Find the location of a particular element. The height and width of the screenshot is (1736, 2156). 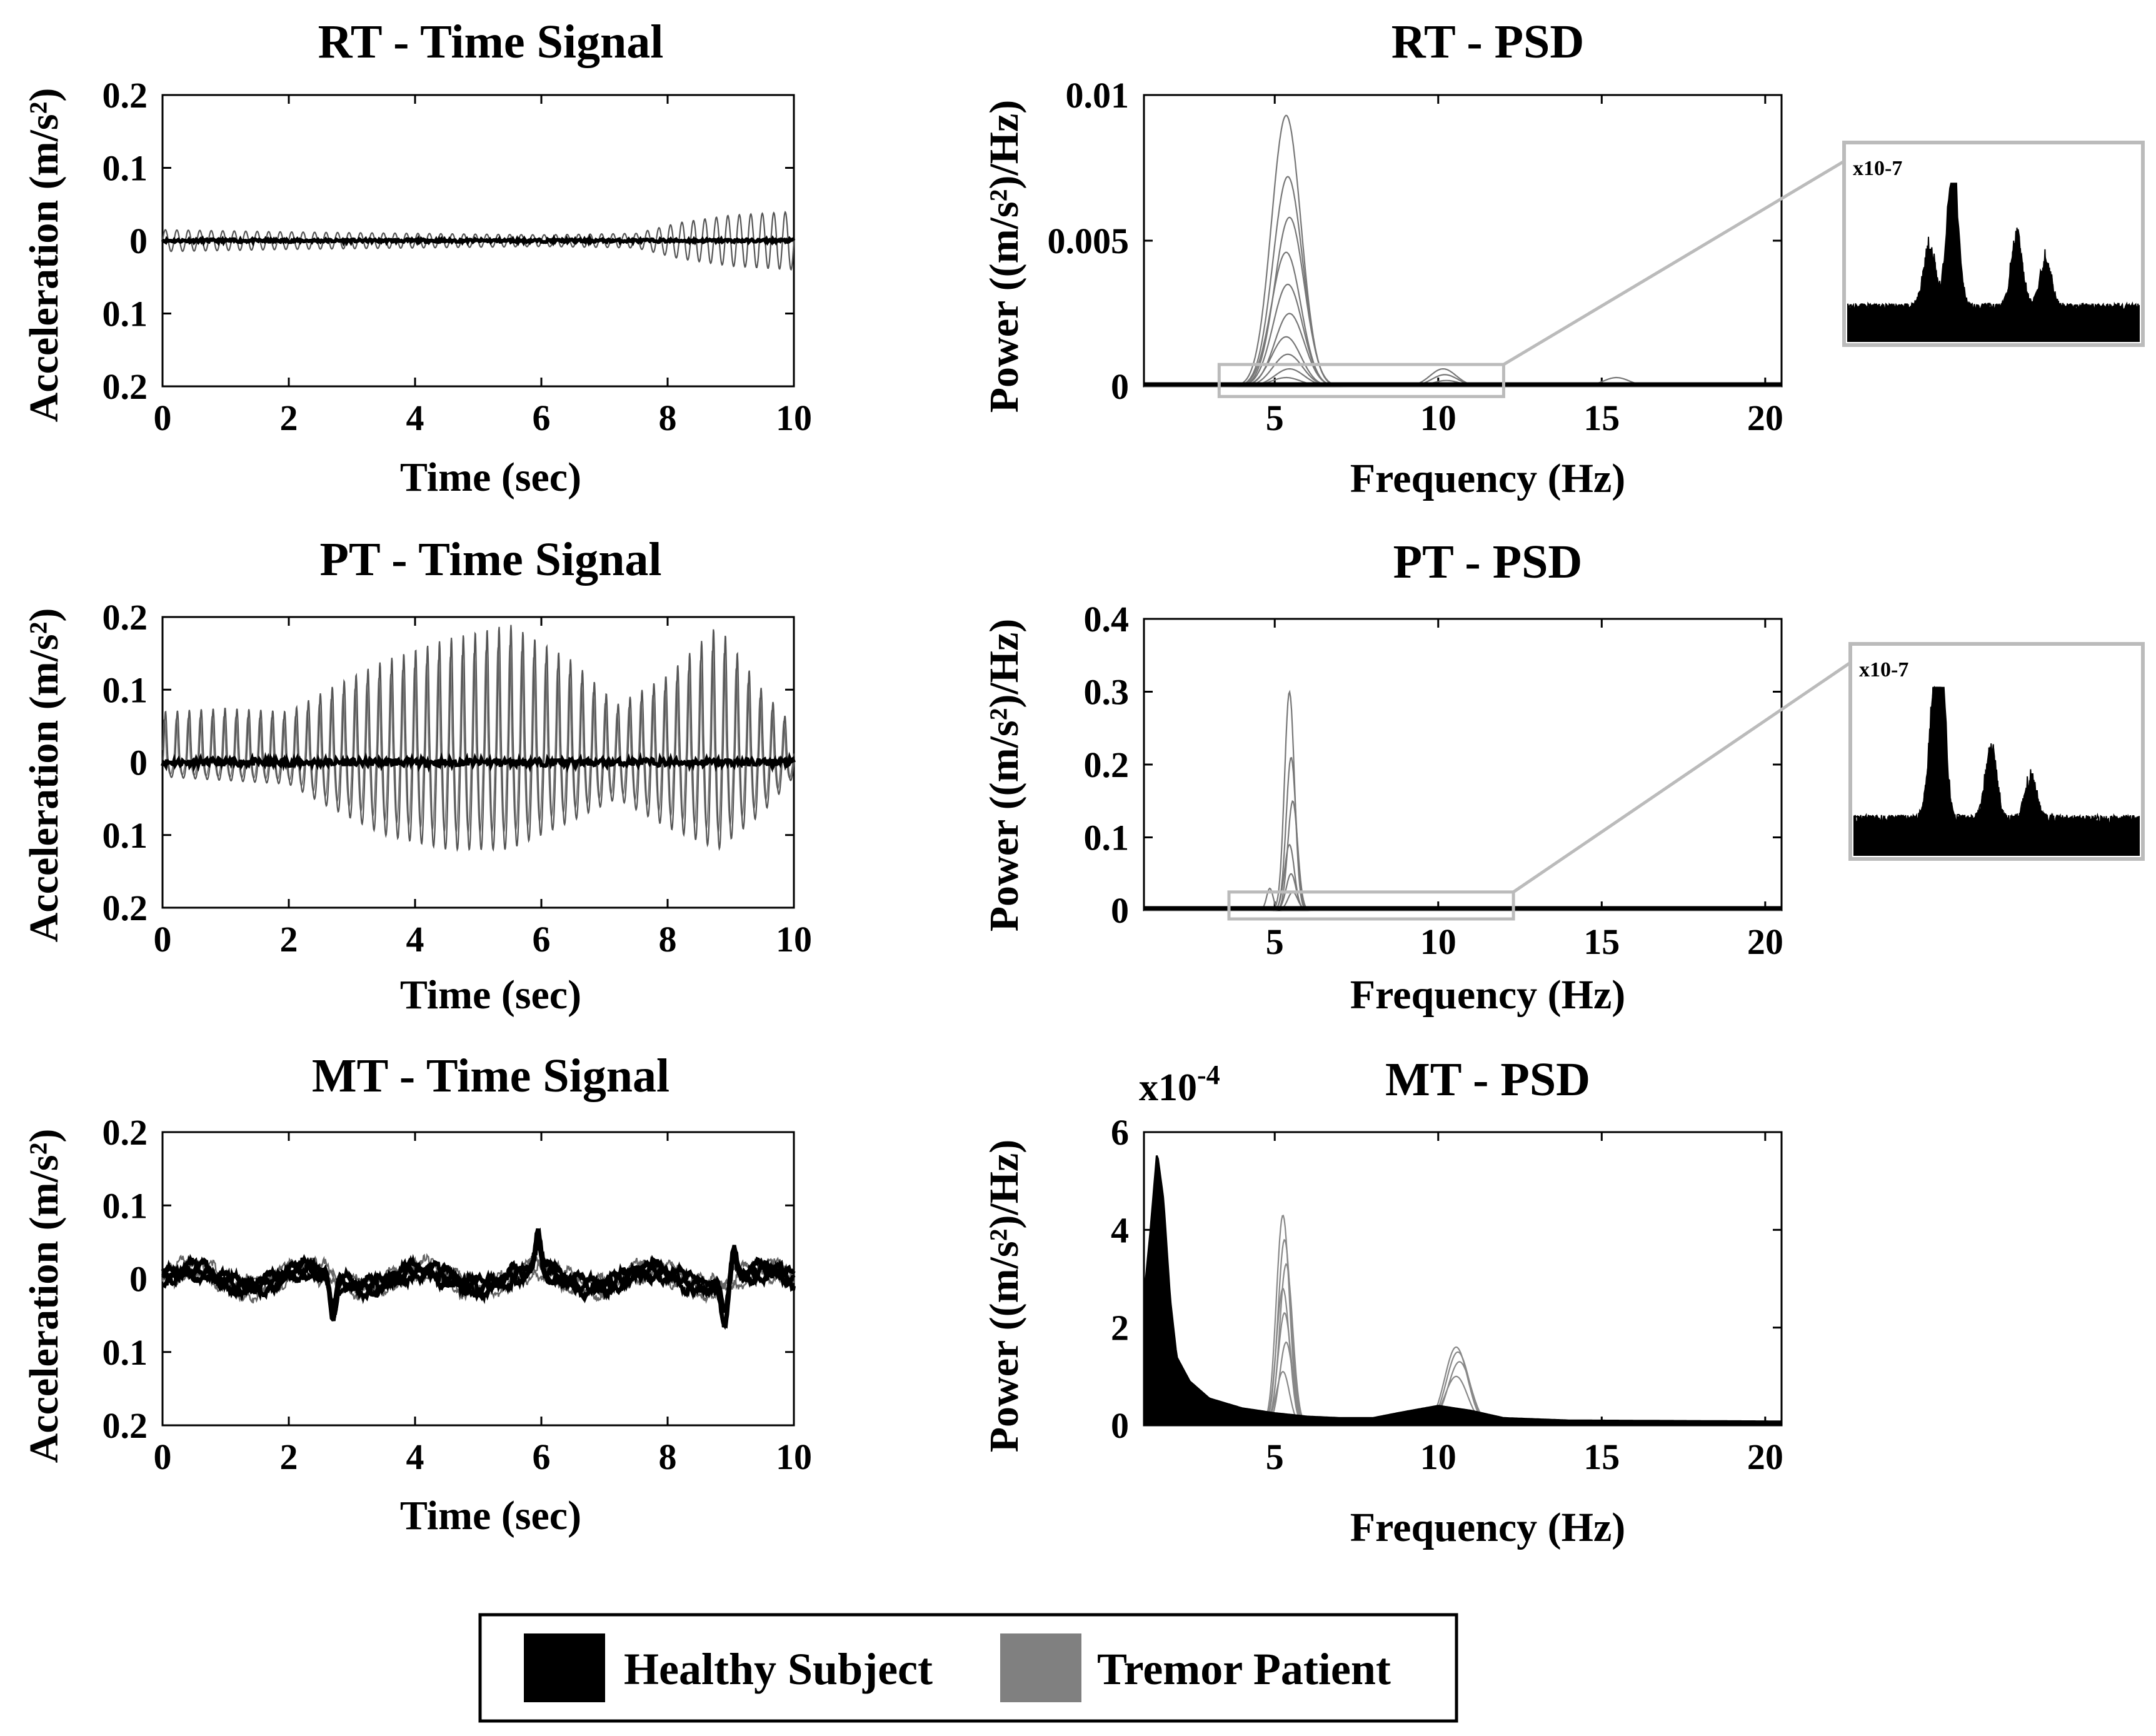

y-tick-label: 6 is located at coordinates (1120, 1132).